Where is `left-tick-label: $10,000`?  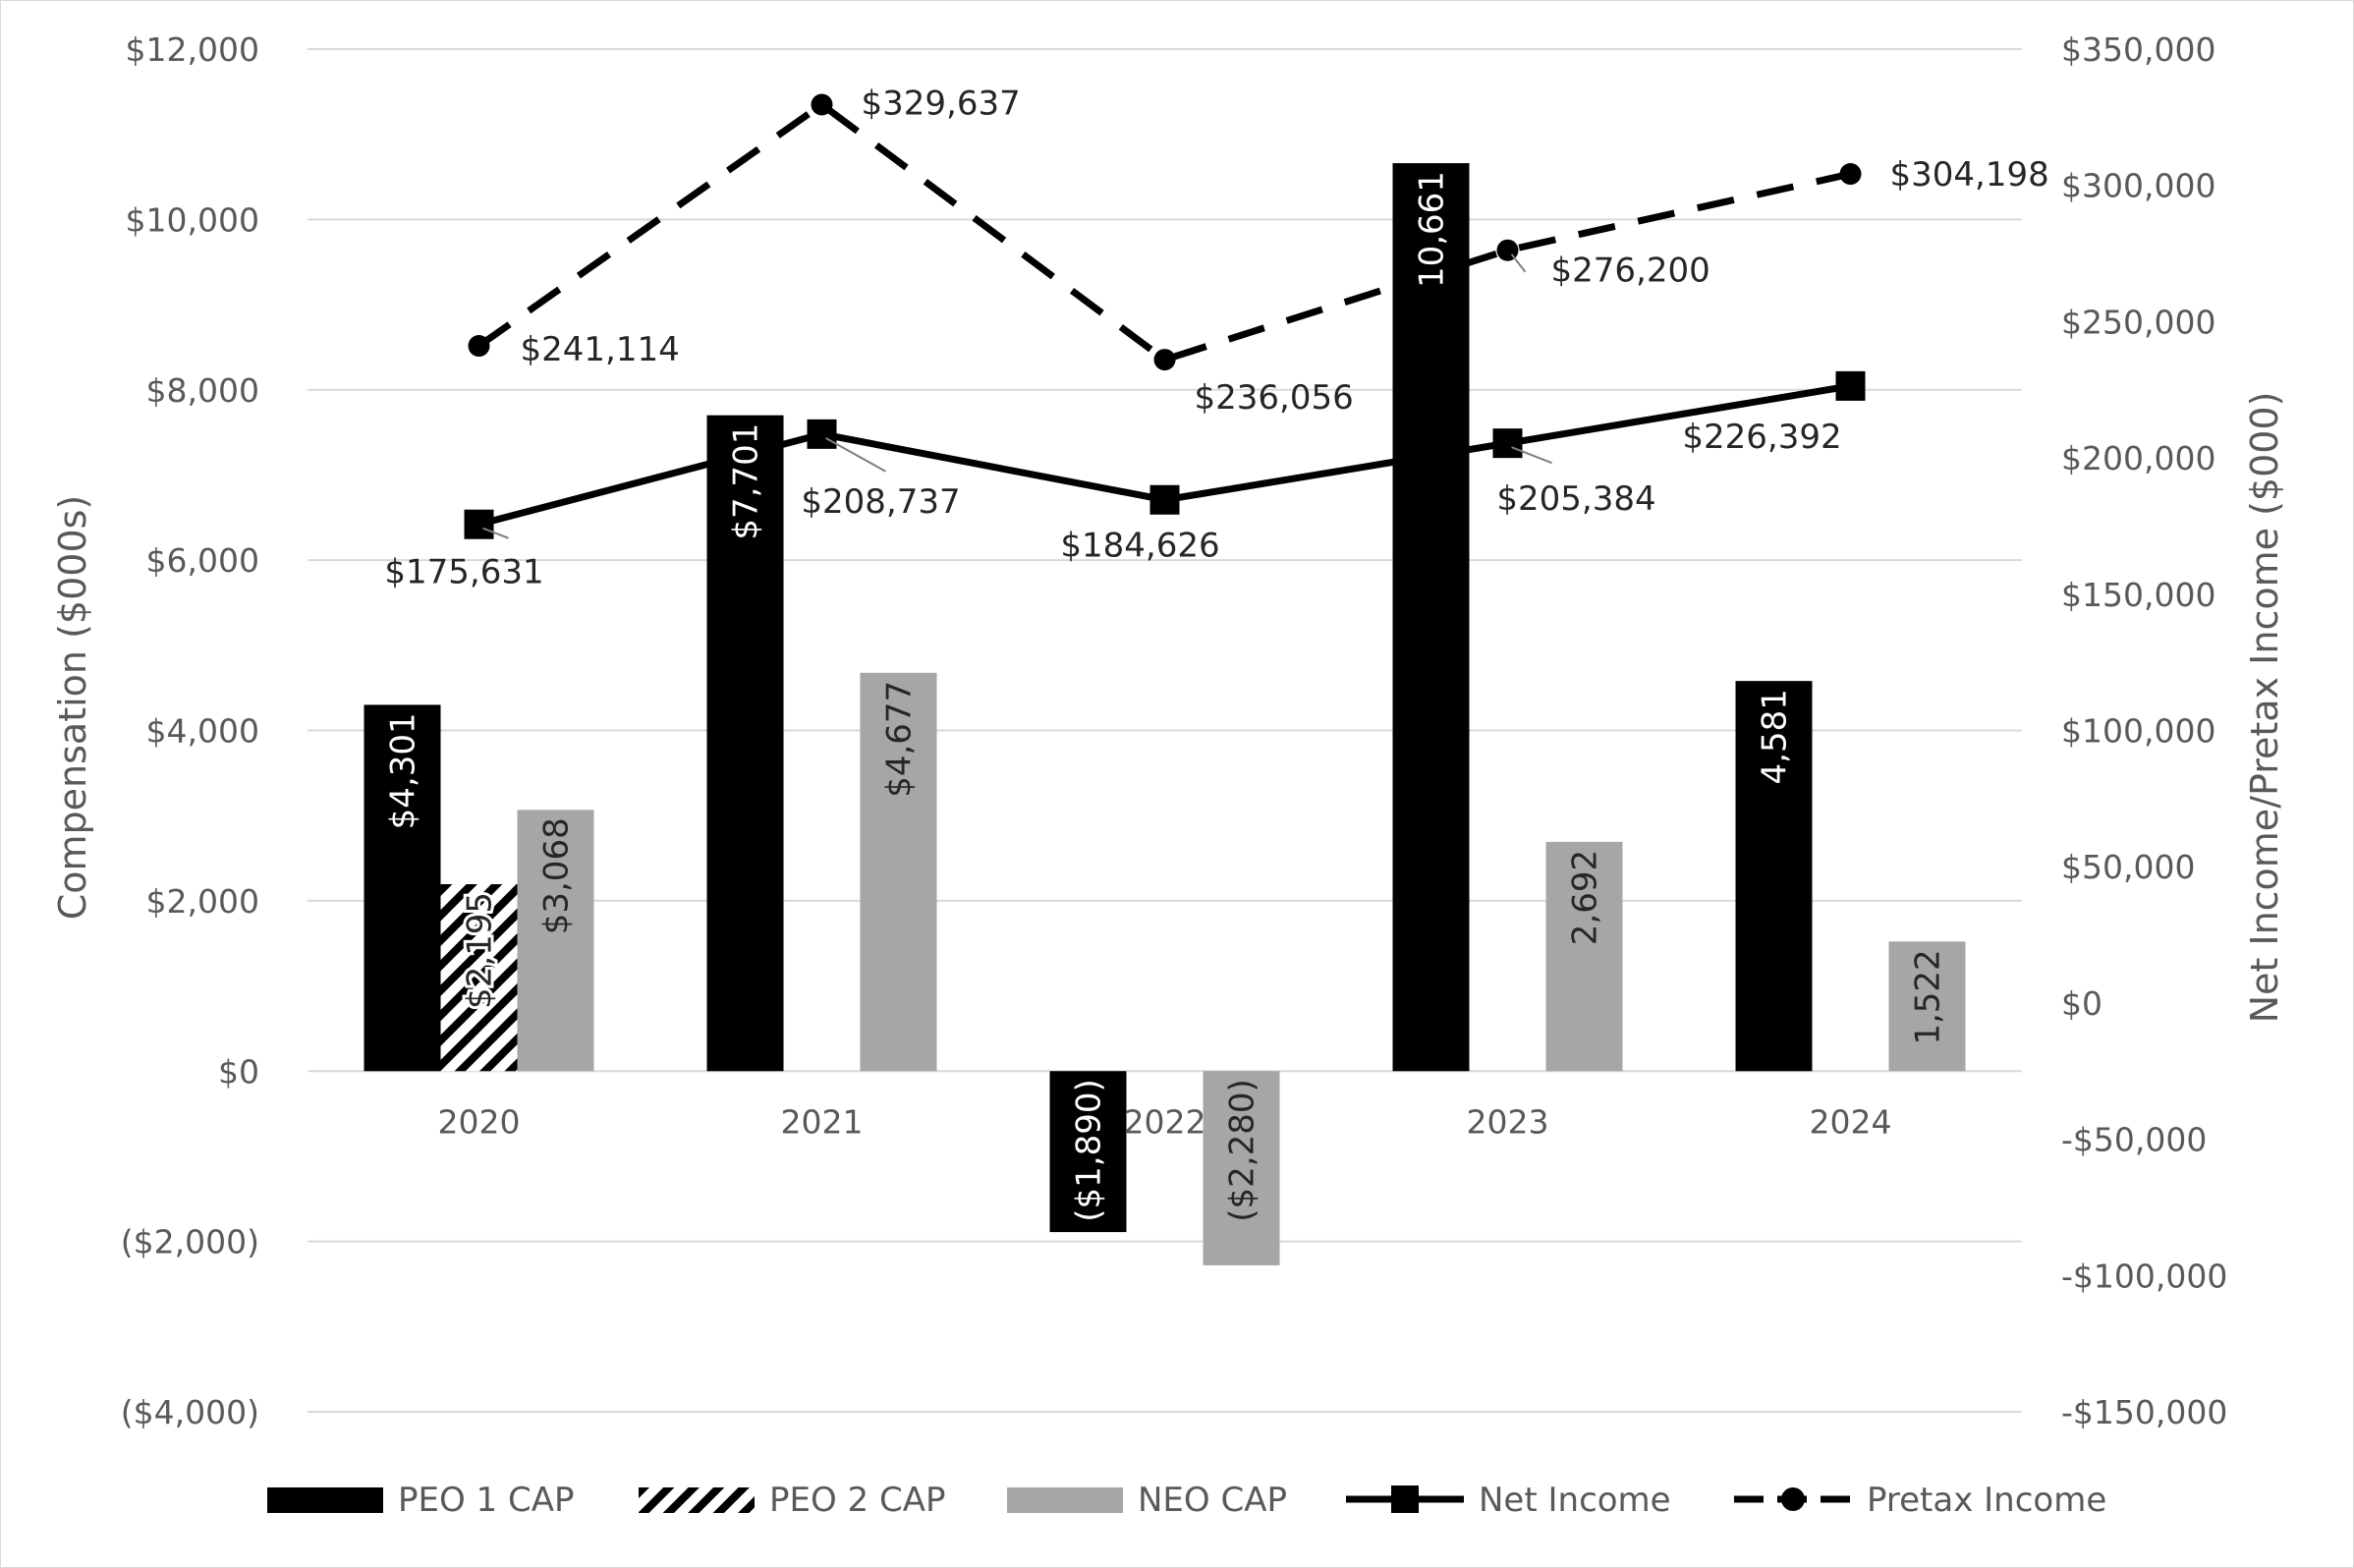
left-tick-label: $10,000 is located at coordinates (192, 219).